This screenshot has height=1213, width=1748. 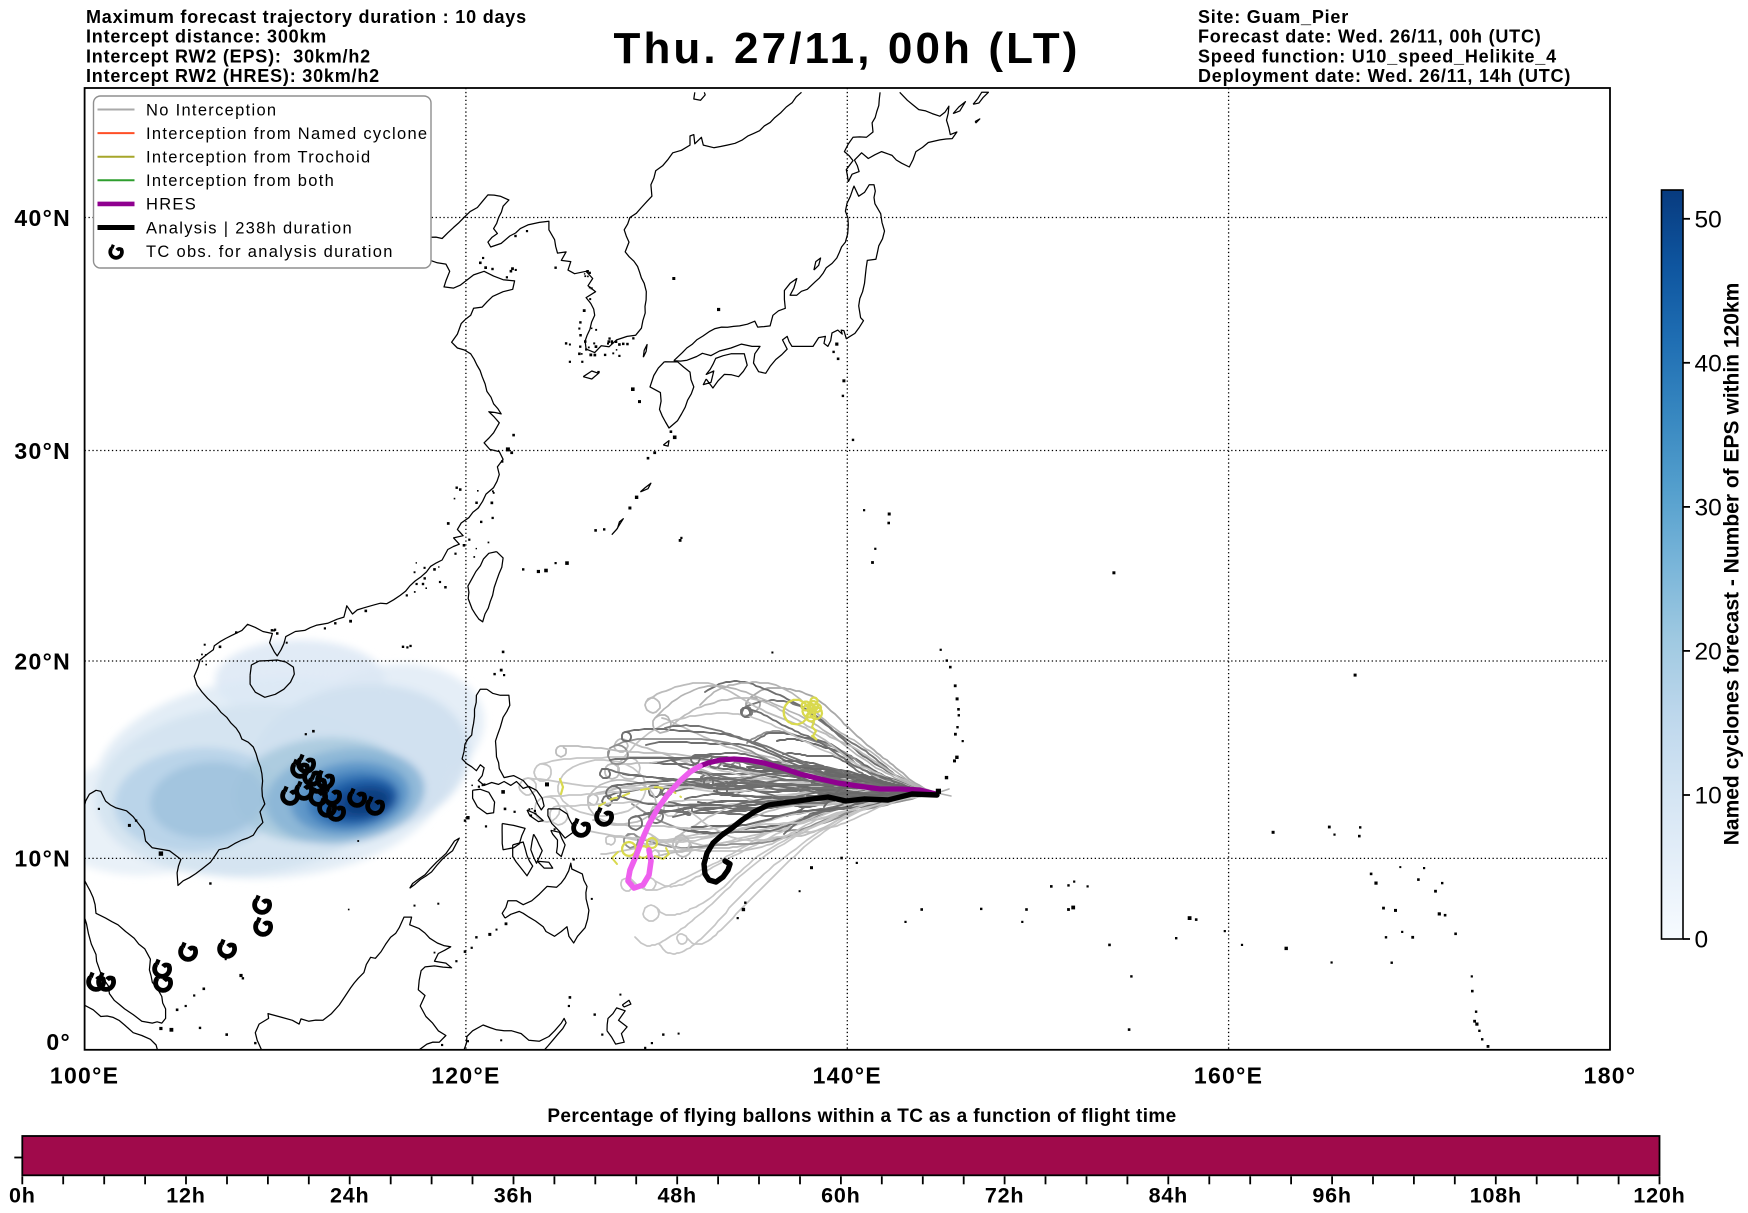 What do you see at coordinates (206, 37) in the screenshot?
I see `svg-text: Intercept distance: 300km` at bounding box center [206, 37].